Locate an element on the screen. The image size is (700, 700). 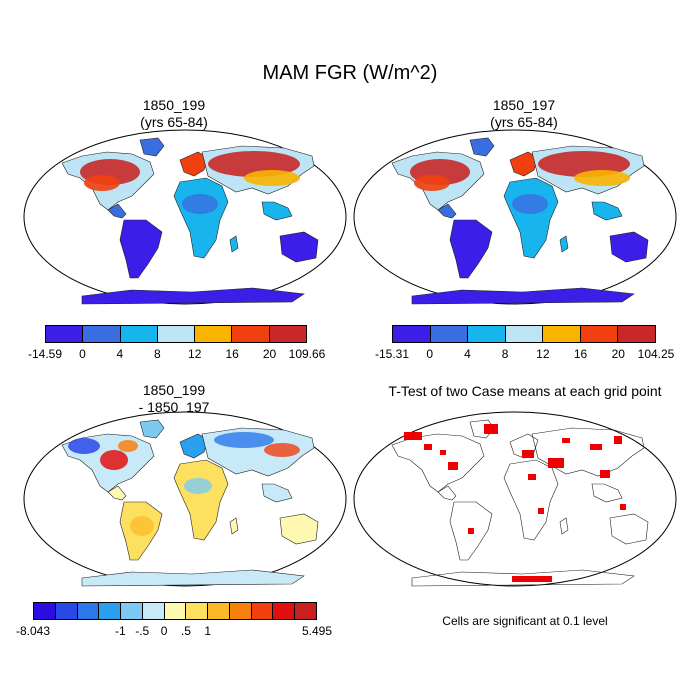
colorbar-panel1 is located at coordinates (176, 334).